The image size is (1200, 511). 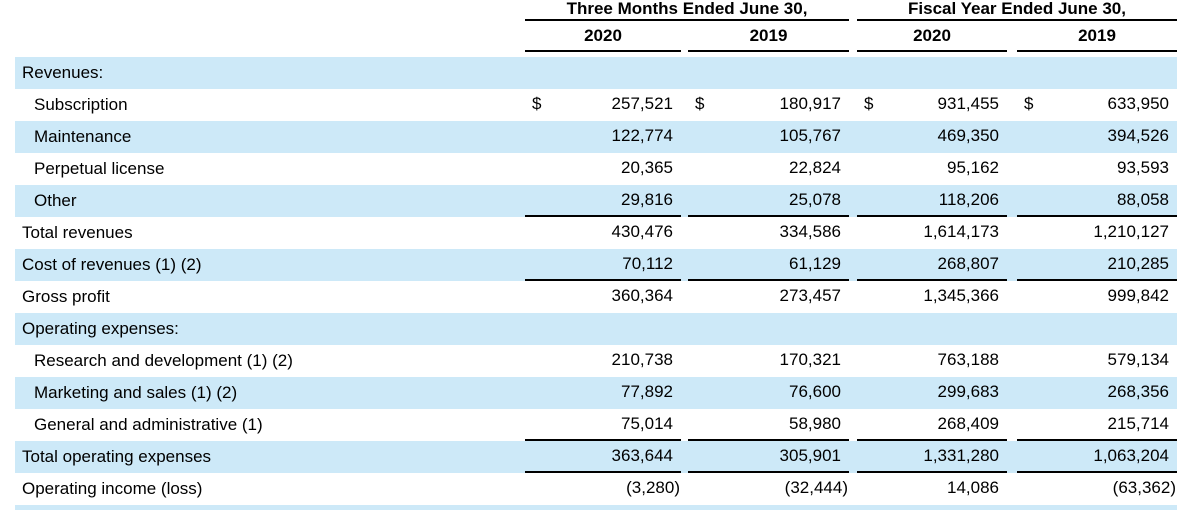 What do you see at coordinates (932, 137) in the screenshot?
I see `value-cell-fy-2020: 469,350` at bounding box center [932, 137].